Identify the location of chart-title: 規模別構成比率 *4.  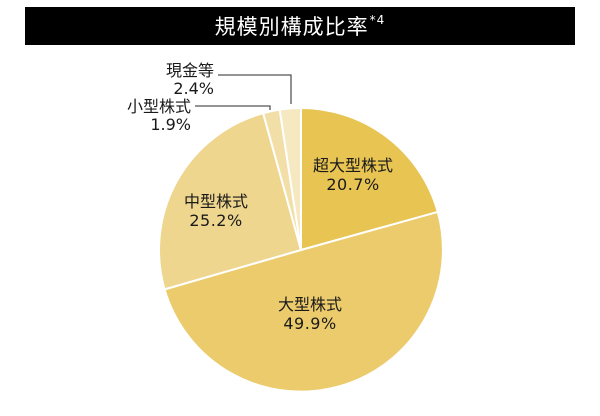
(300, 26).